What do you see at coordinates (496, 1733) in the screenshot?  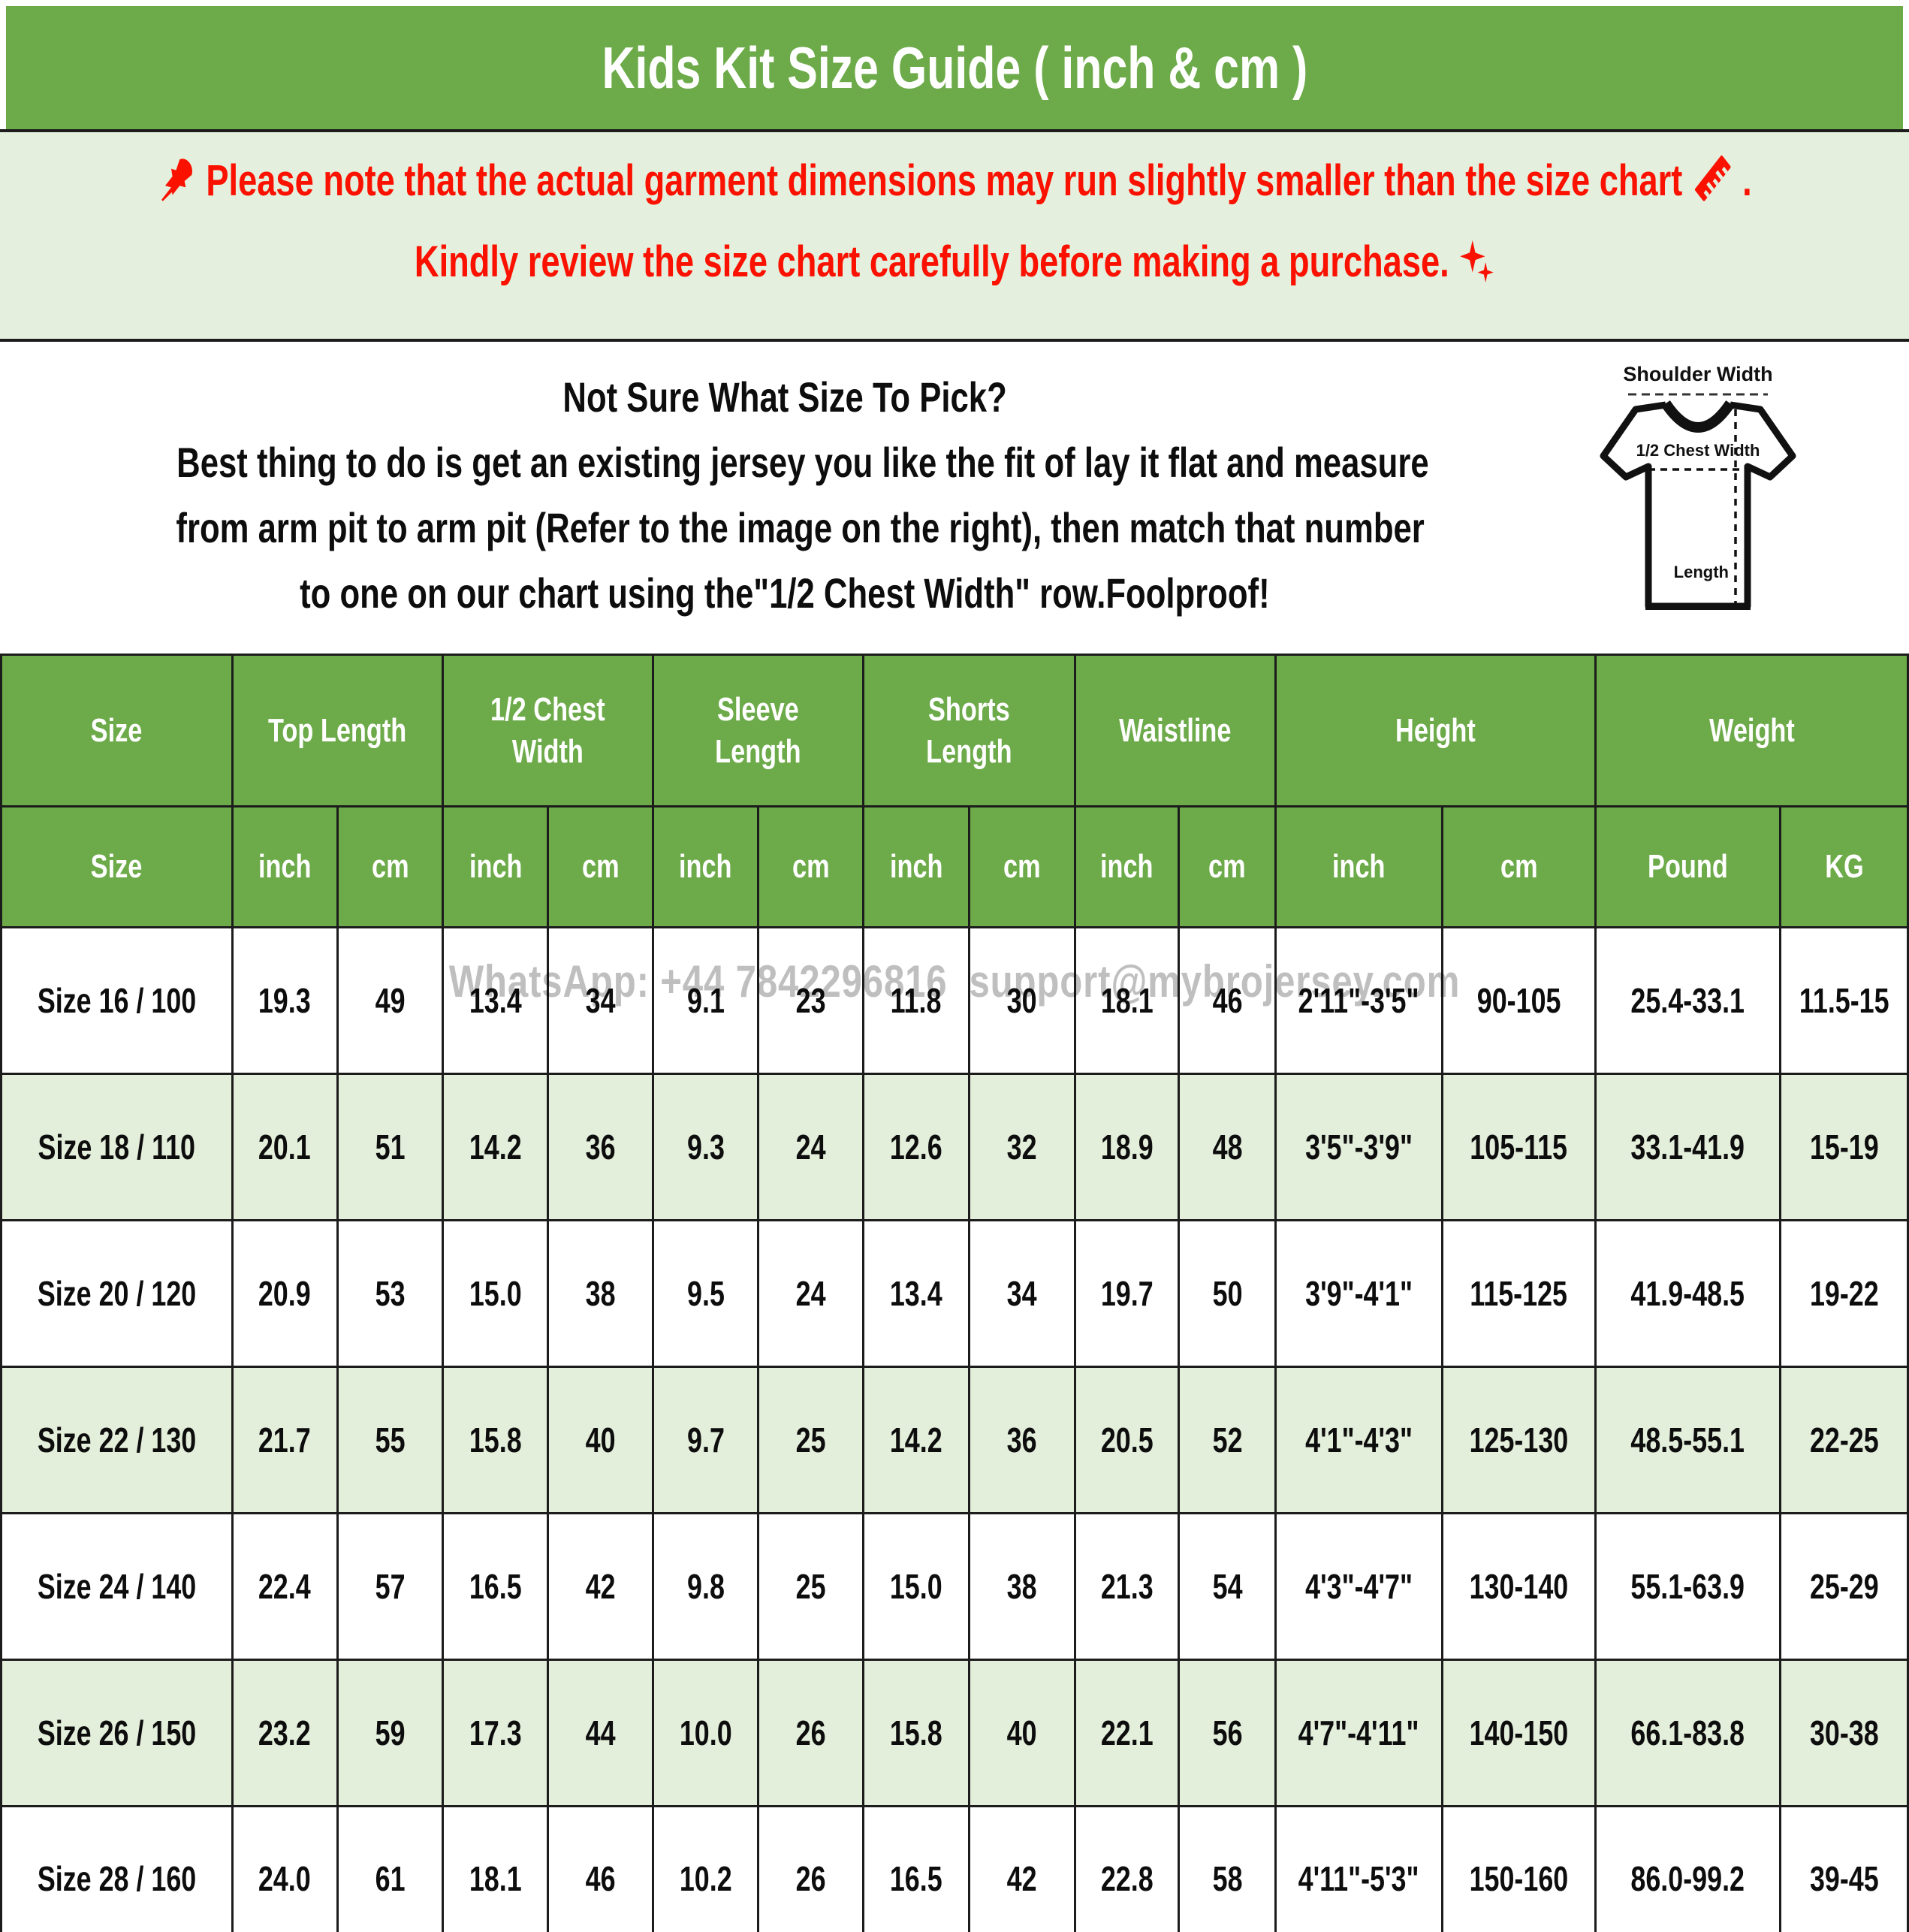 I see `cell: 17.3` at bounding box center [496, 1733].